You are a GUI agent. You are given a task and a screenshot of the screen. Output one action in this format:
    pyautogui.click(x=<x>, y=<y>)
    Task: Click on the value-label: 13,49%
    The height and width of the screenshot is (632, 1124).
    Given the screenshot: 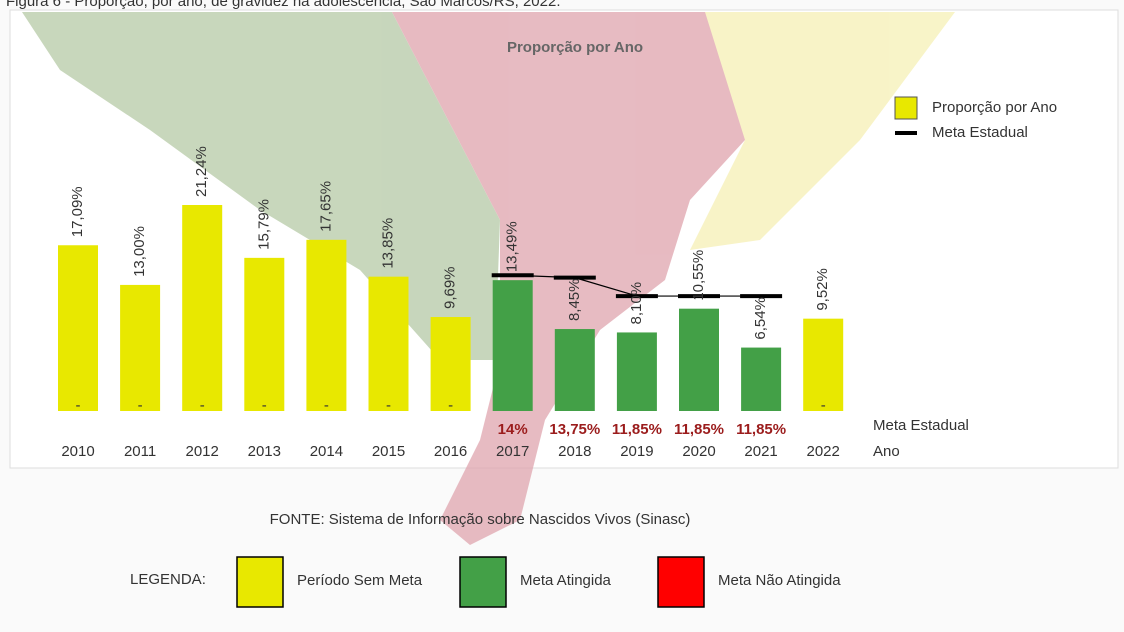 What is the action you would take?
    pyautogui.click(x=512, y=246)
    